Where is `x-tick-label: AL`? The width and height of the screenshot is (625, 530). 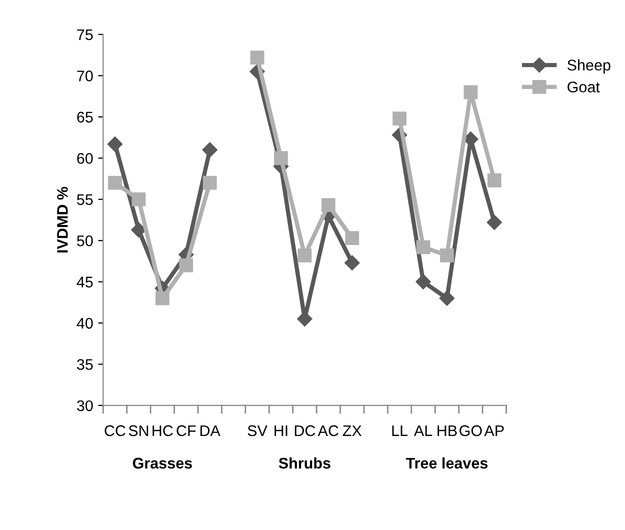
x-tick-label: AL is located at coordinates (423, 430).